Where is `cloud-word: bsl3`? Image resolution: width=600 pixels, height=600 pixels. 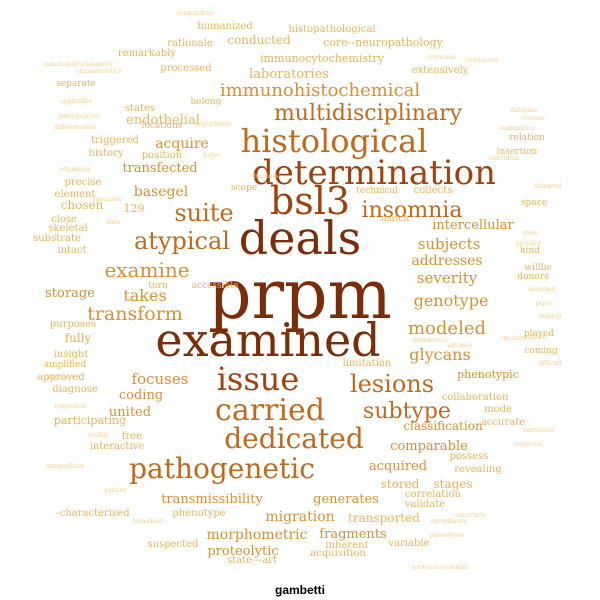
cloud-word: bsl3 is located at coordinates (310, 201).